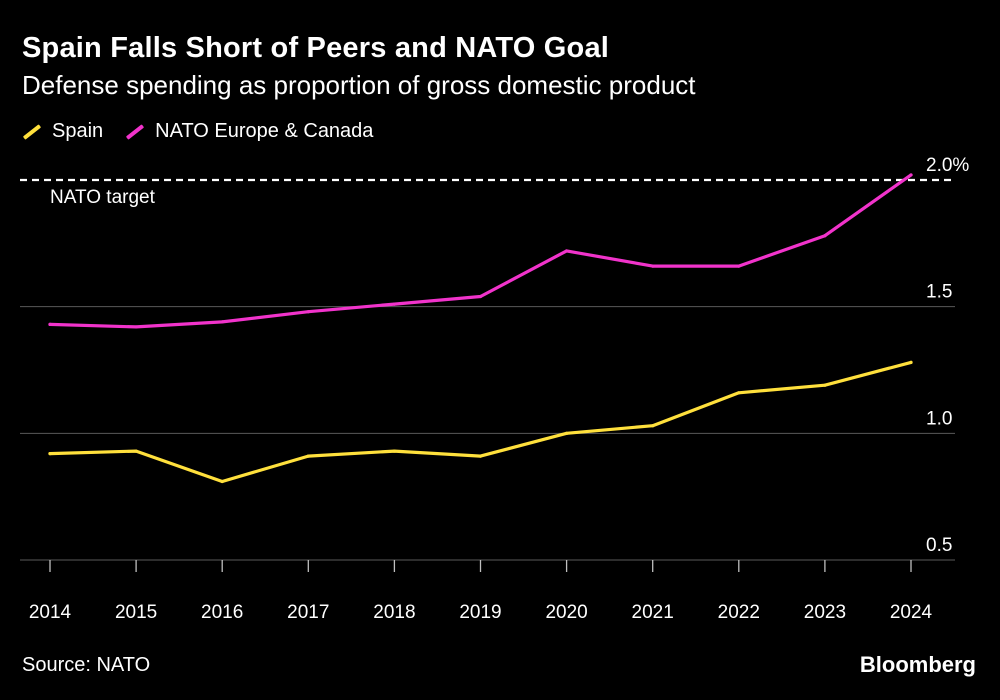 The height and width of the screenshot is (700, 1000). I want to click on brand-logo: Bloomberg, so click(917, 664).